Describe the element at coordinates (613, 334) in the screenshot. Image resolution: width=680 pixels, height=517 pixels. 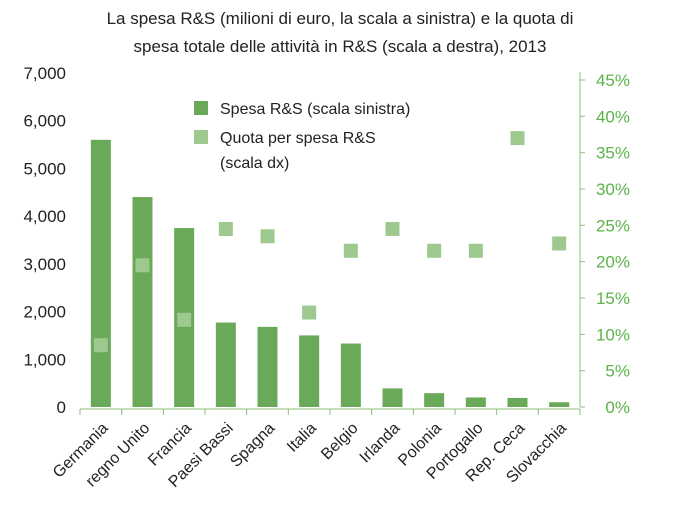
I see `right-tick-label: 10%` at that location.